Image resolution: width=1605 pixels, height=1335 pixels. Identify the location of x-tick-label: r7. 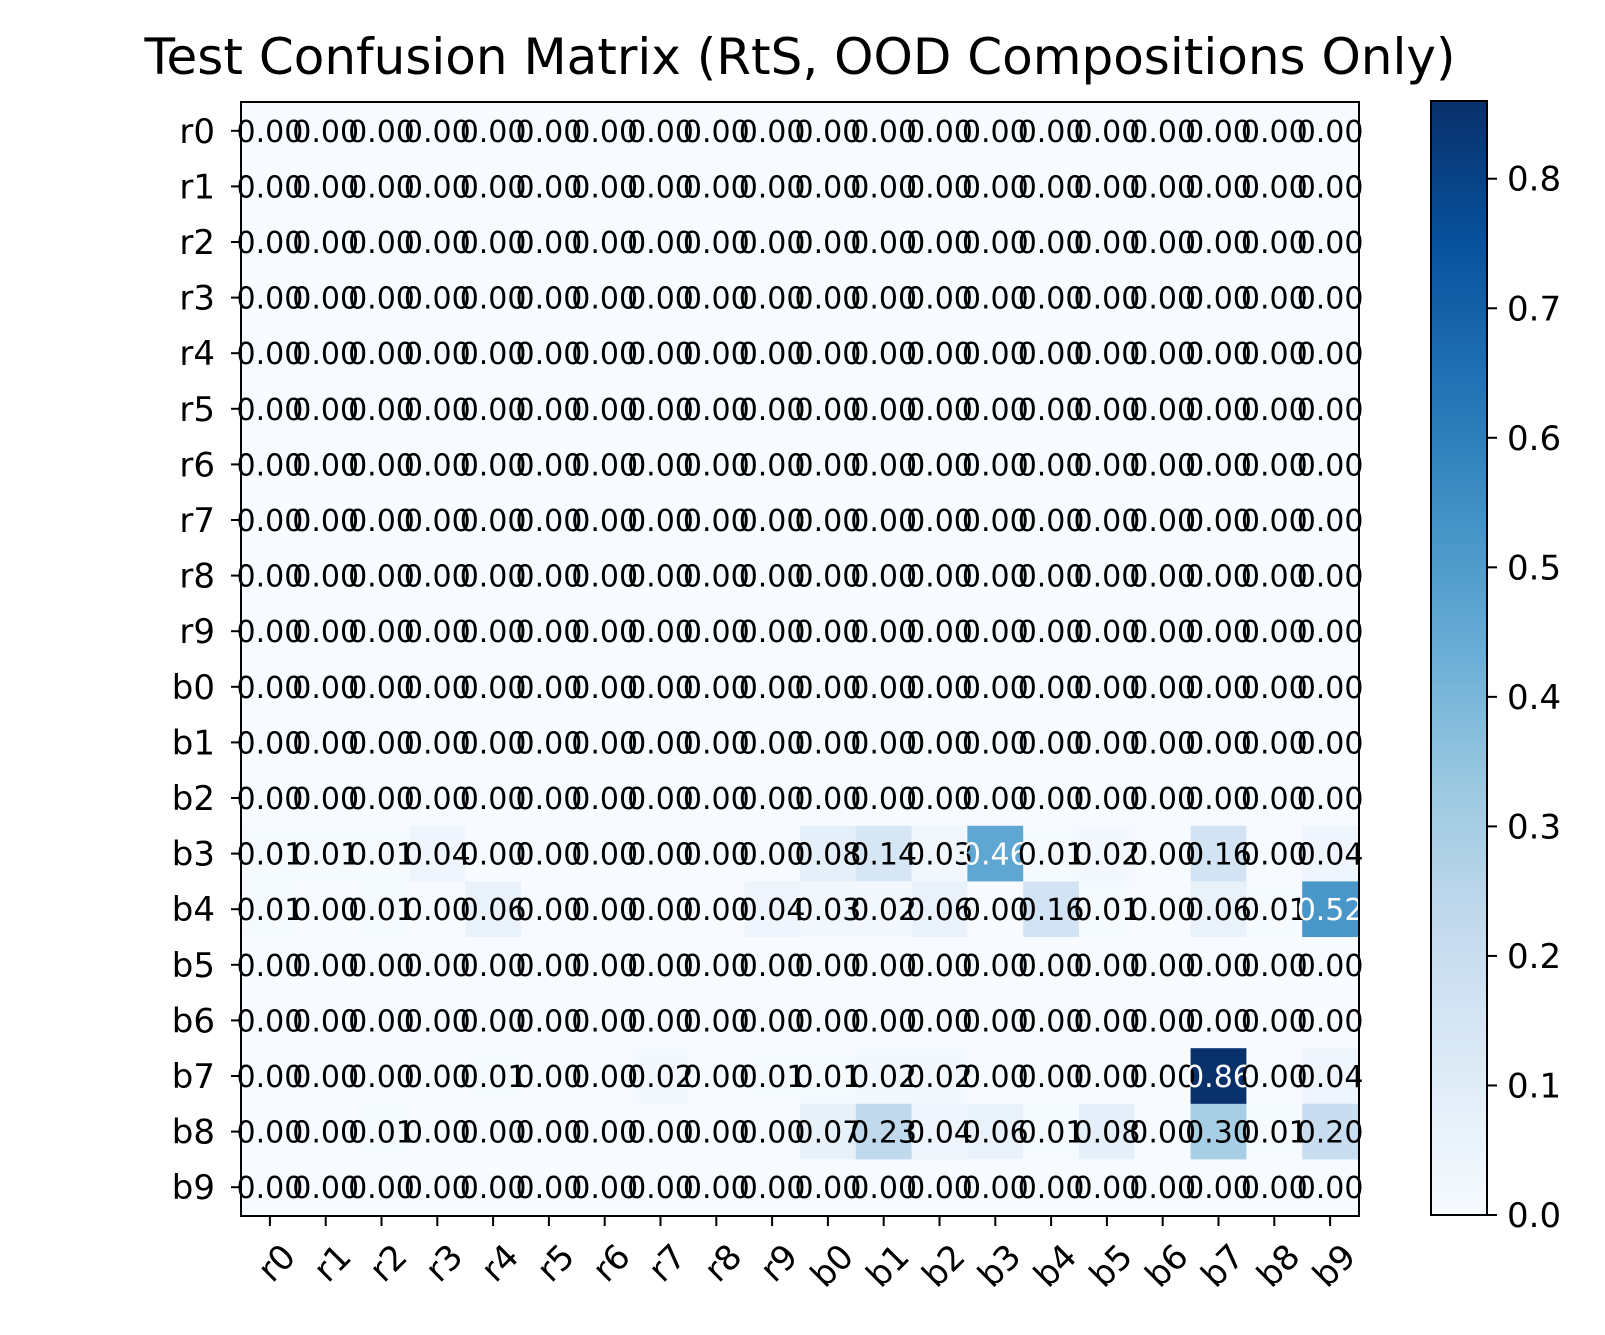
(667, 1263).